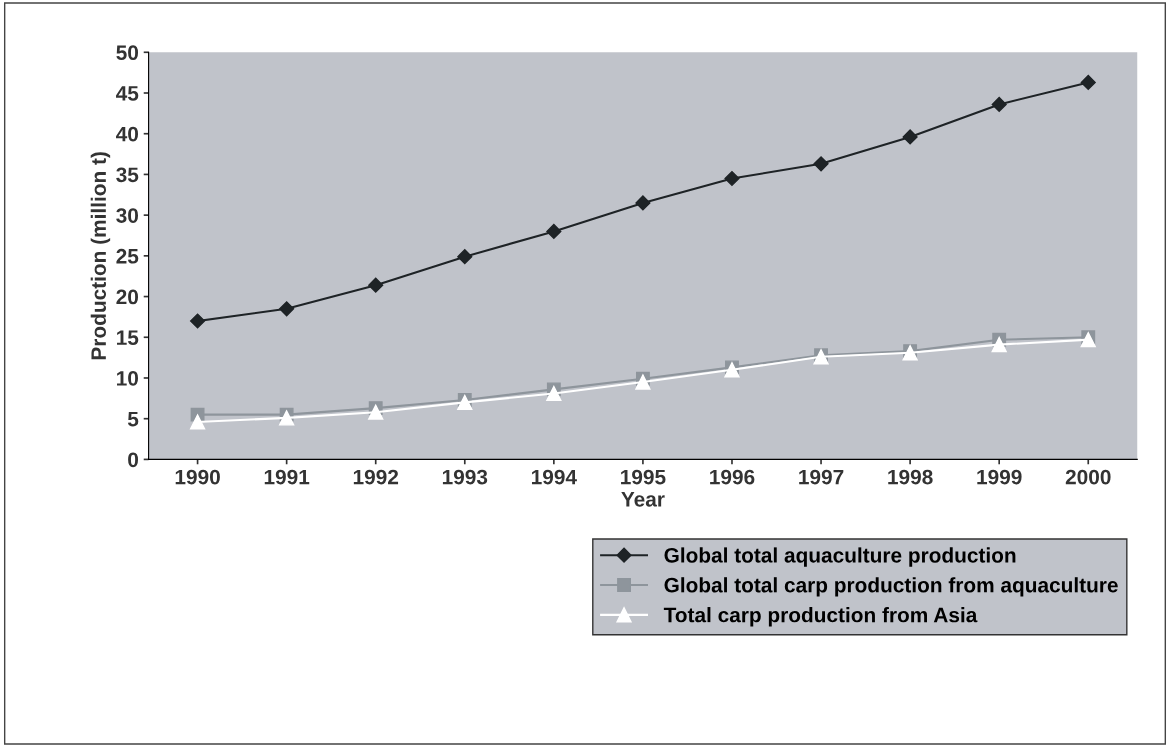  I want to click on x-tick-label: 1994, so click(554, 477).